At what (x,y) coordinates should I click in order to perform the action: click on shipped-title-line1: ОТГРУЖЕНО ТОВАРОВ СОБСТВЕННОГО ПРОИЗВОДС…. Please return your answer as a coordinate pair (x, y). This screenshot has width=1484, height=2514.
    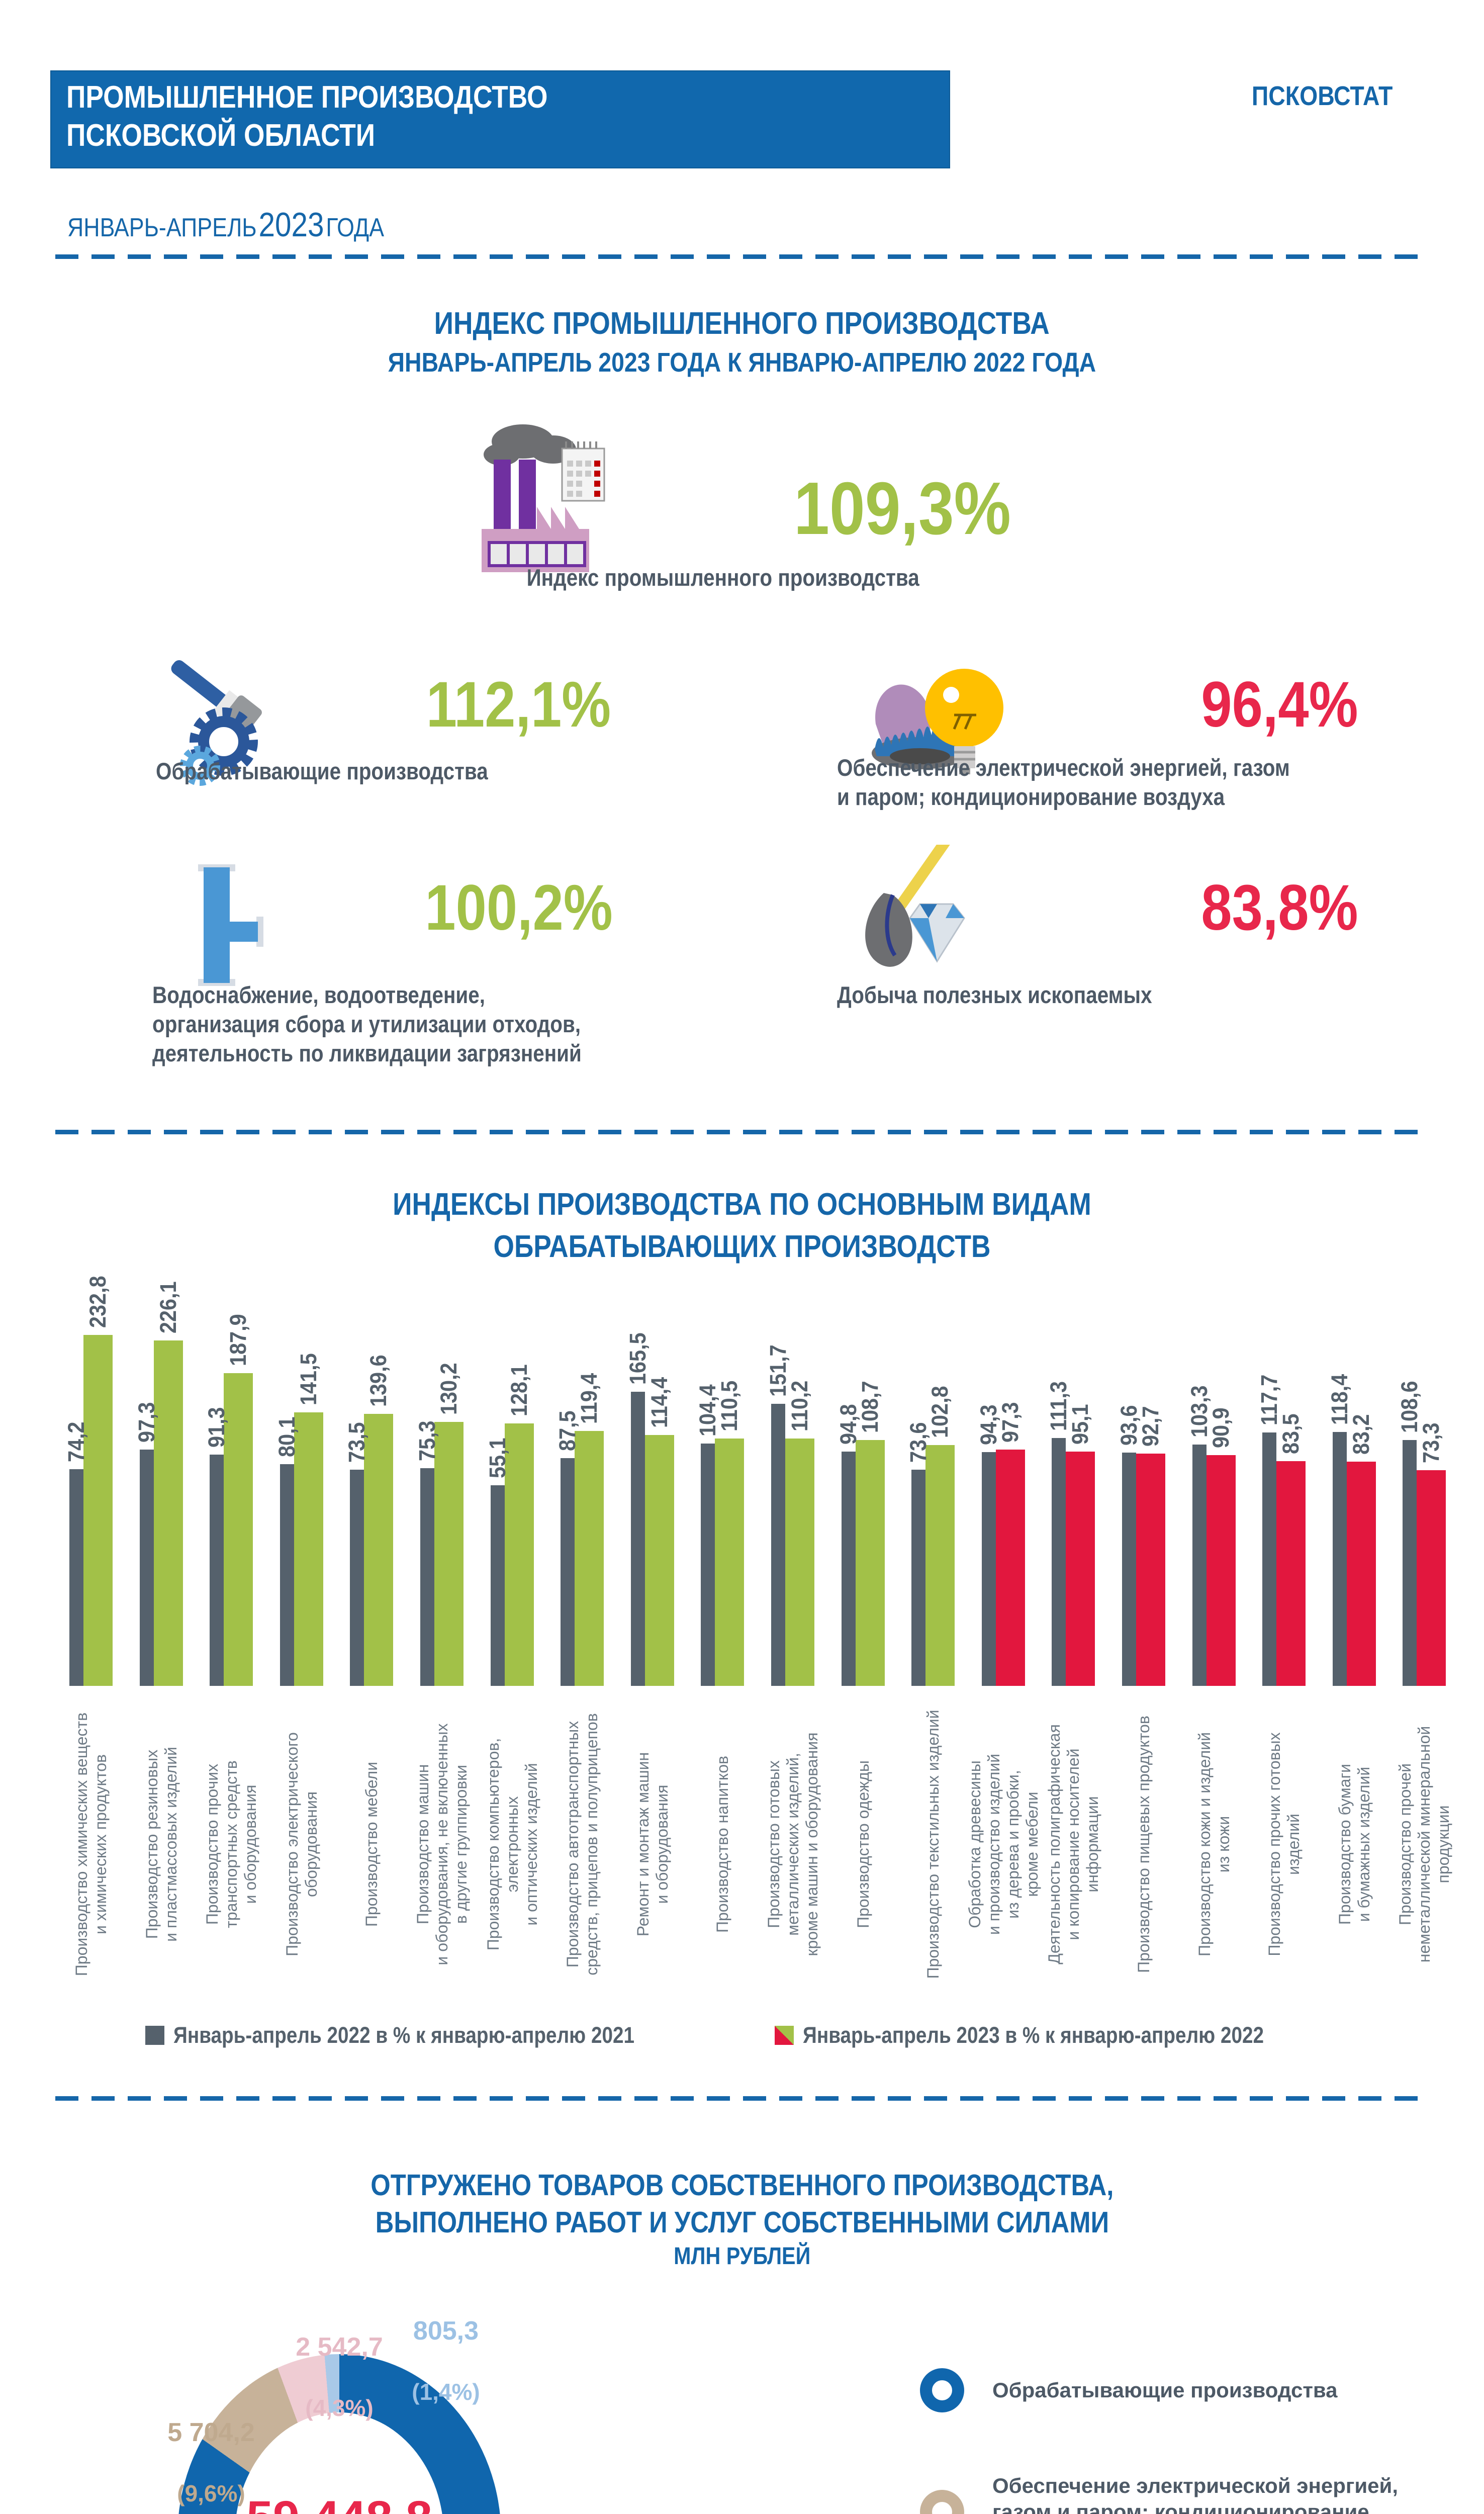
    Looking at the image, I should click on (742, 2185).